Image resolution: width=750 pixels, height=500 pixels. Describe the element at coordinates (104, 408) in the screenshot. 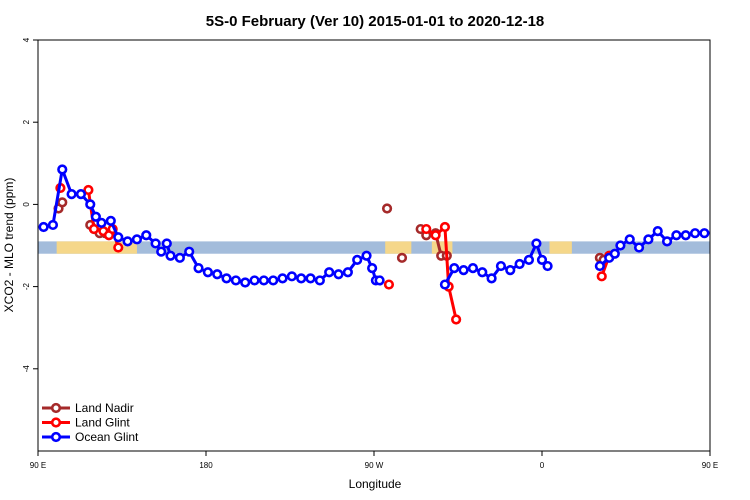

I see `legend-label: Land Nadir` at that location.